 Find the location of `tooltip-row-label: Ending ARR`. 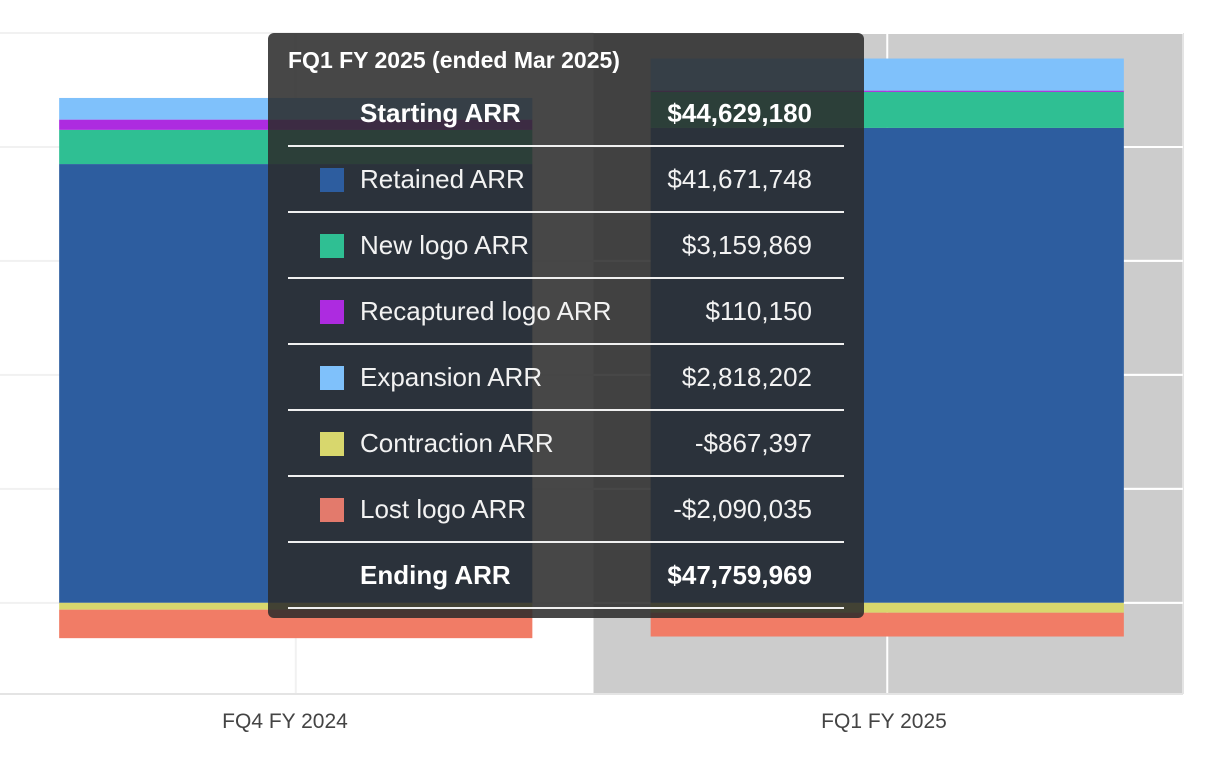

tooltip-row-label: Ending ARR is located at coordinates (435, 575).